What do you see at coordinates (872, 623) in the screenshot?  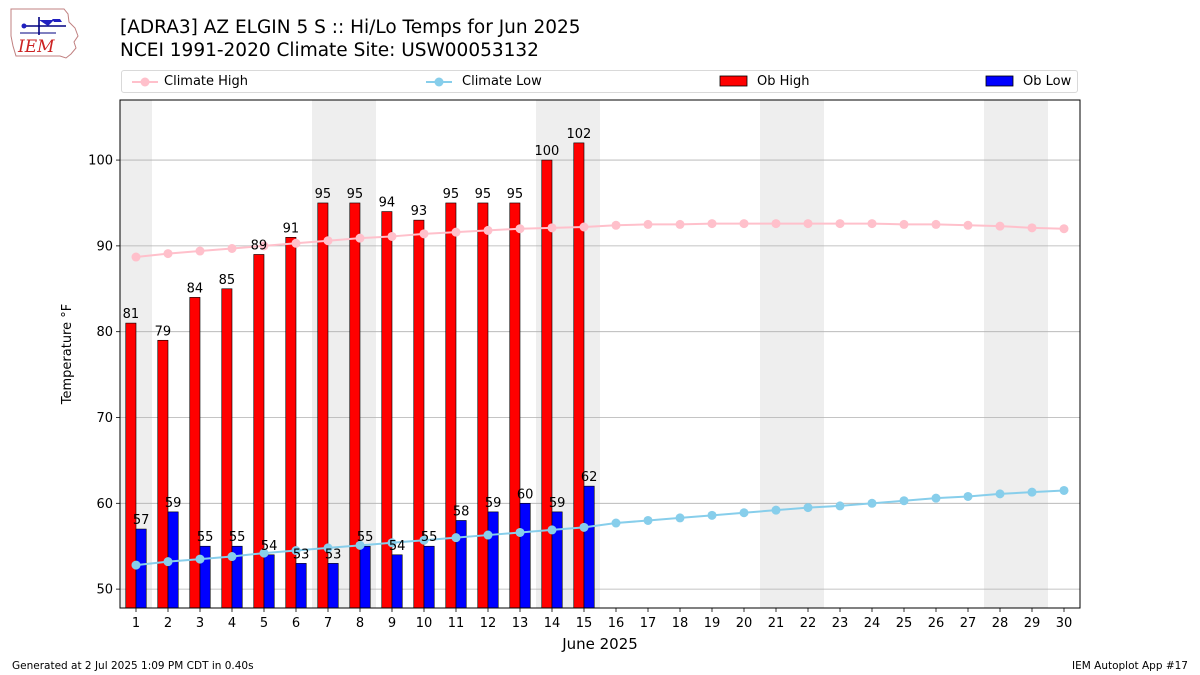 I see `x-tick-label: 24` at bounding box center [872, 623].